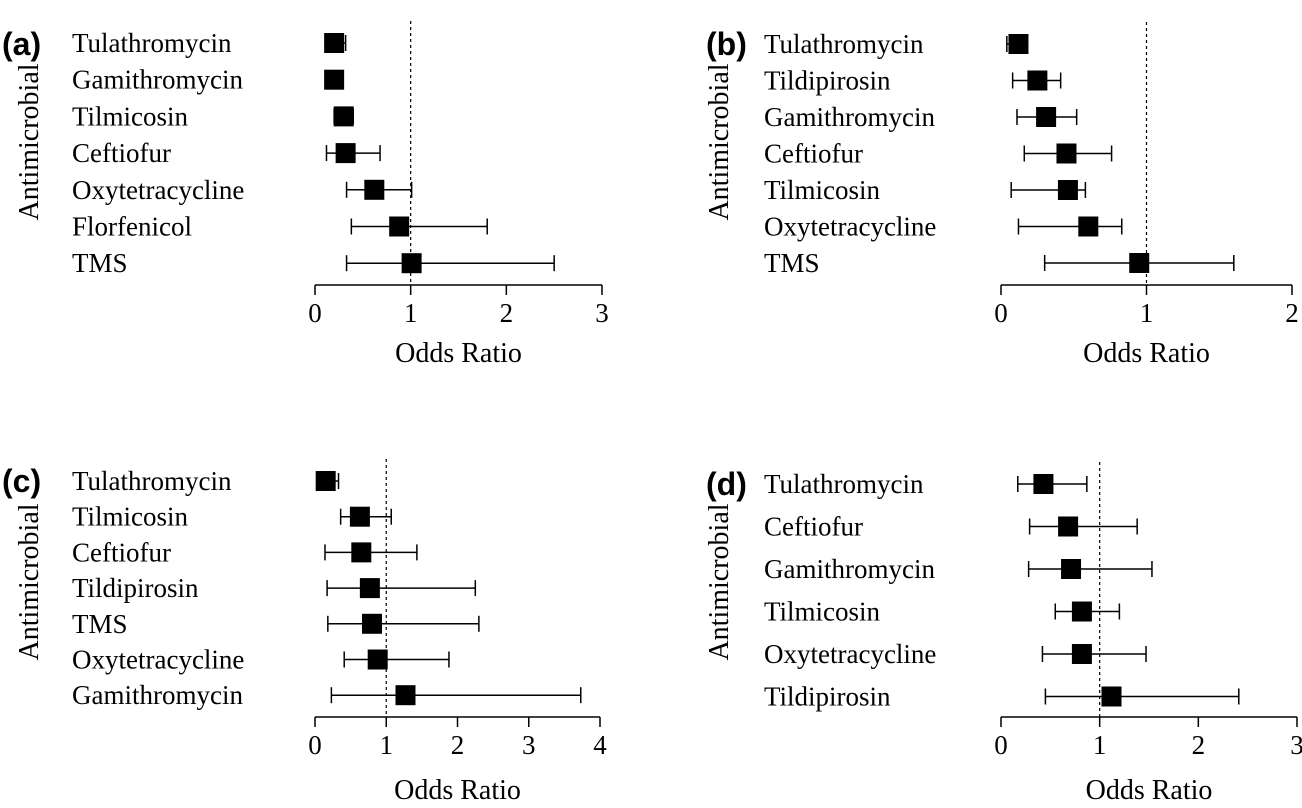  What do you see at coordinates (726, 484) in the screenshot?
I see `panel-letter: (d)` at bounding box center [726, 484].